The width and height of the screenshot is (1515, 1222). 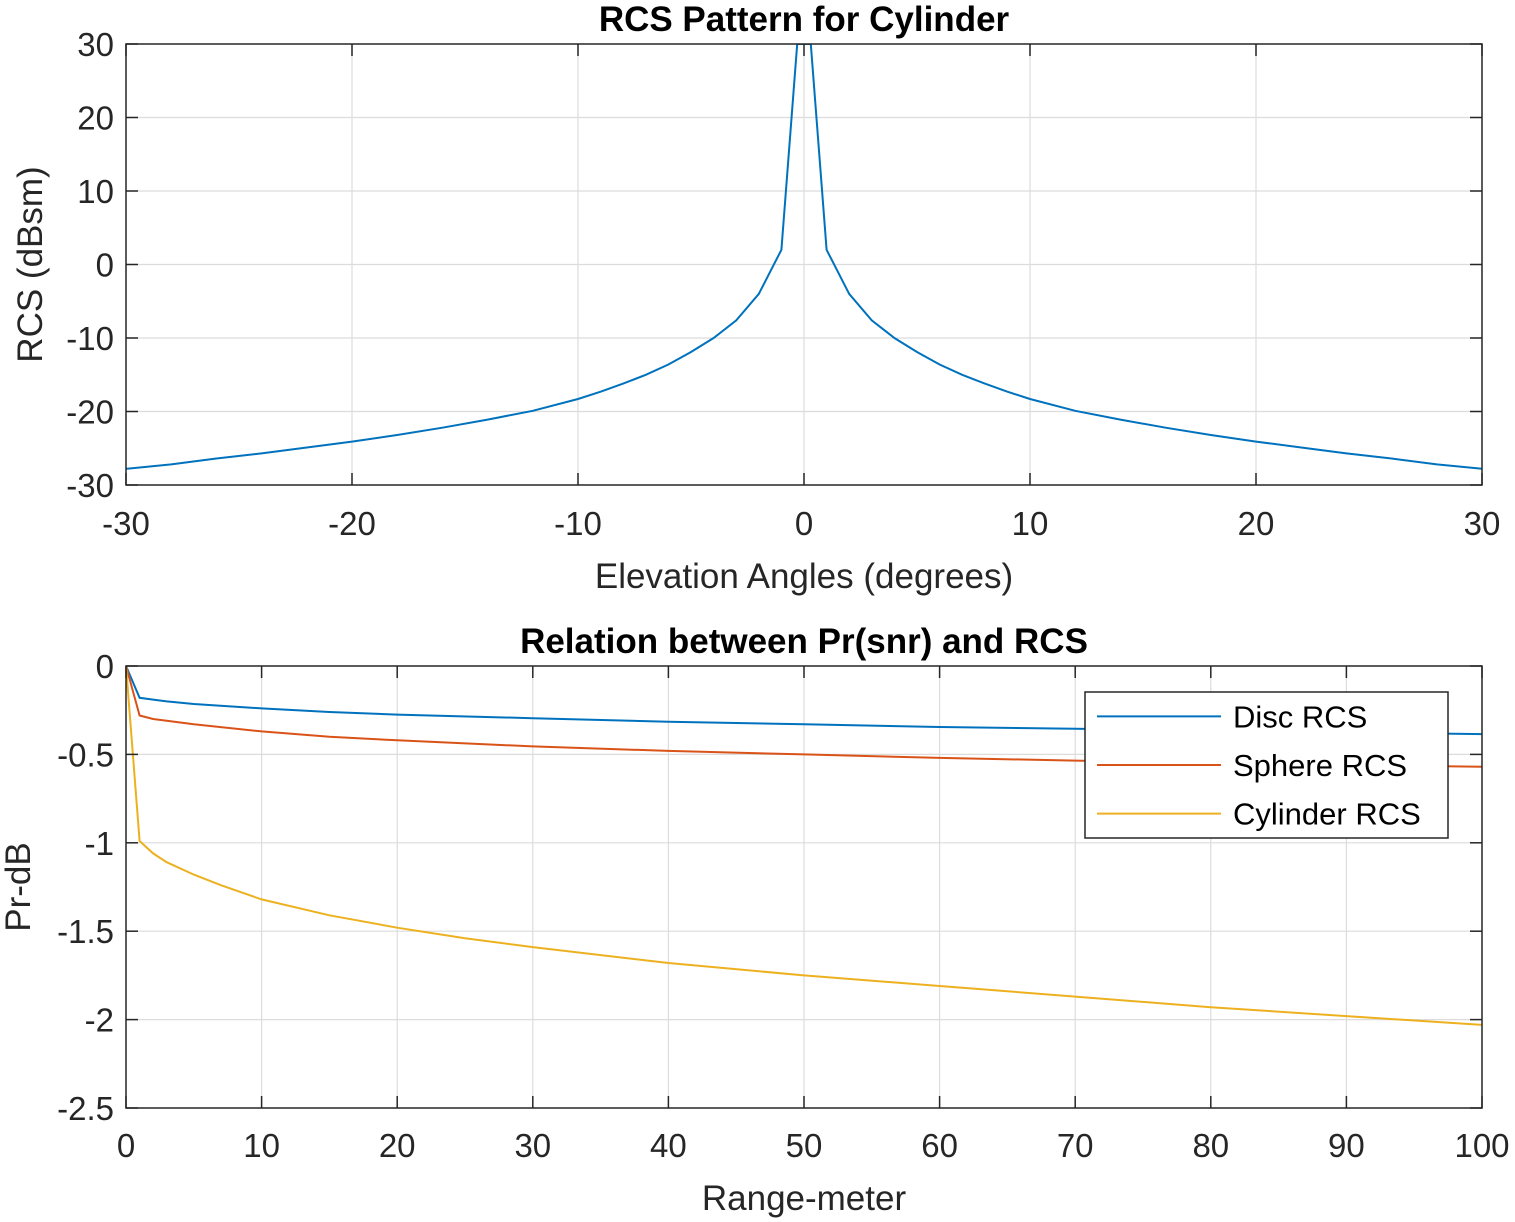 What do you see at coordinates (1210, 1145) in the screenshot?
I see `x-tick-label: 80` at bounding box center [1210, 1145].